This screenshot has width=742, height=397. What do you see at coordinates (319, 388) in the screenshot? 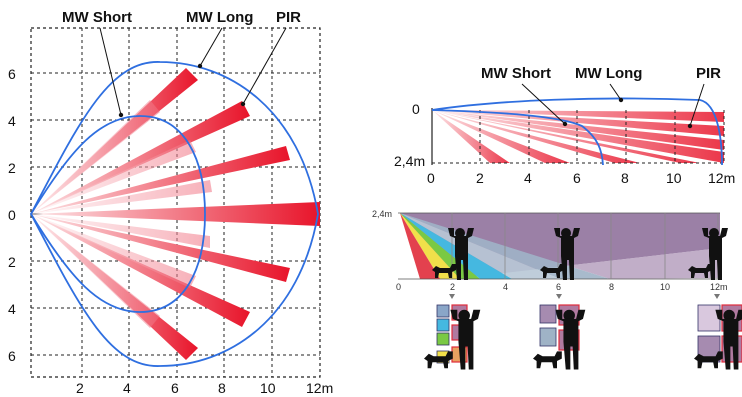
I see `top-x-tick: 12m` at bounding box center [319, 388].